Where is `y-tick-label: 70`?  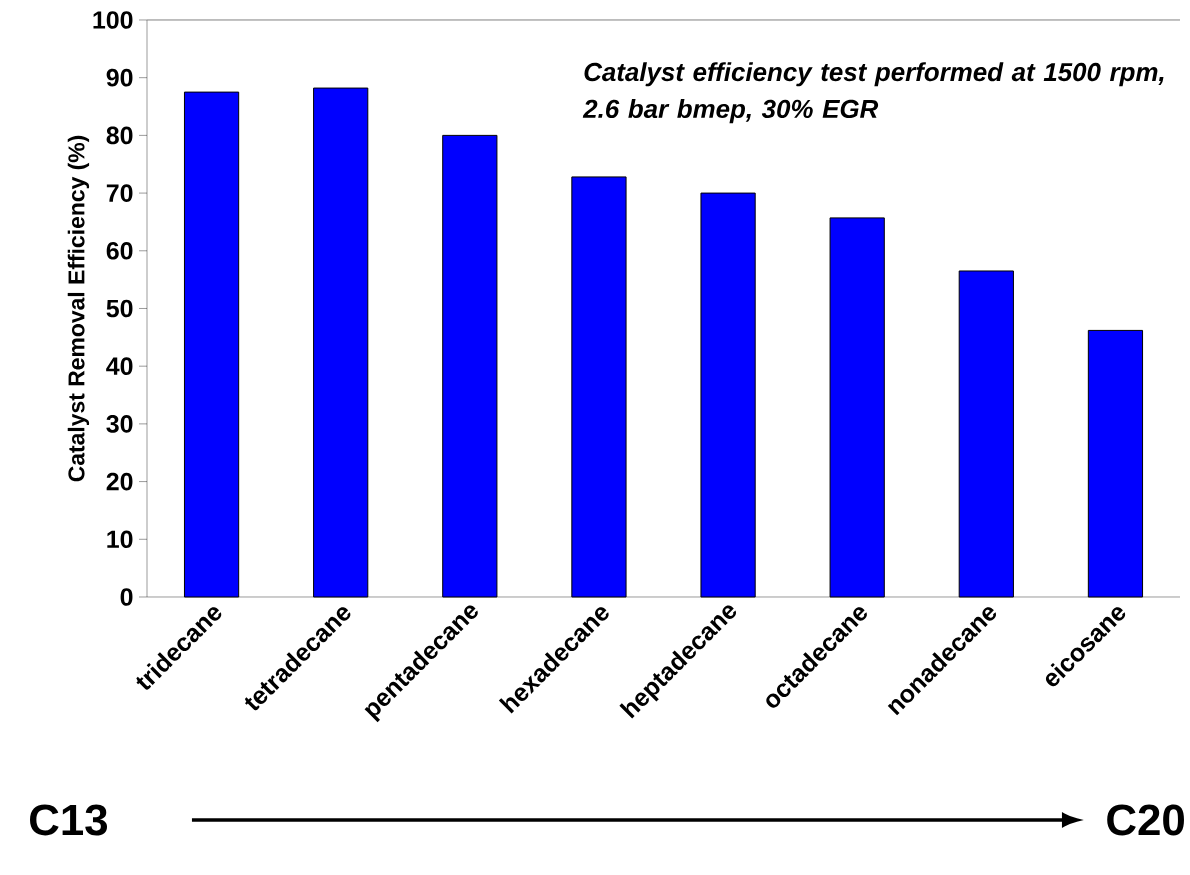 y-tick-label: 70 is located at coordinates (119, 193).